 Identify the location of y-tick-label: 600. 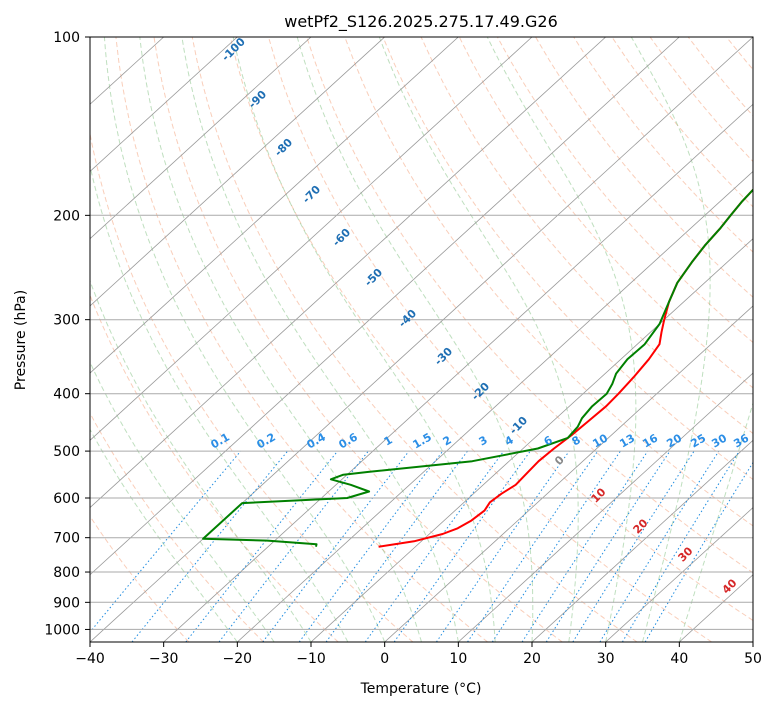
(66, 499).